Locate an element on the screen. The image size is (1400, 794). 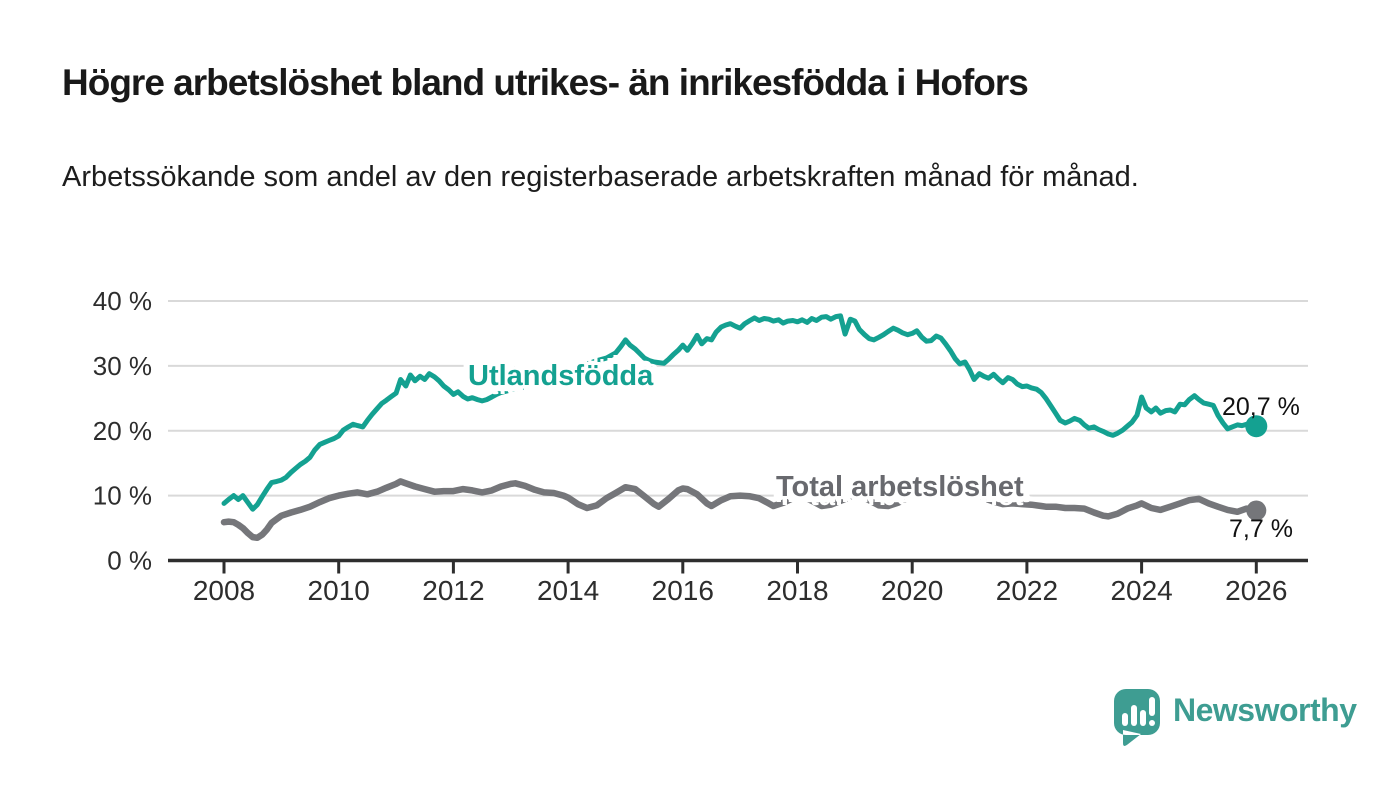
x-tick-label-2024: 2024 is located at coordinates (1141, 590).